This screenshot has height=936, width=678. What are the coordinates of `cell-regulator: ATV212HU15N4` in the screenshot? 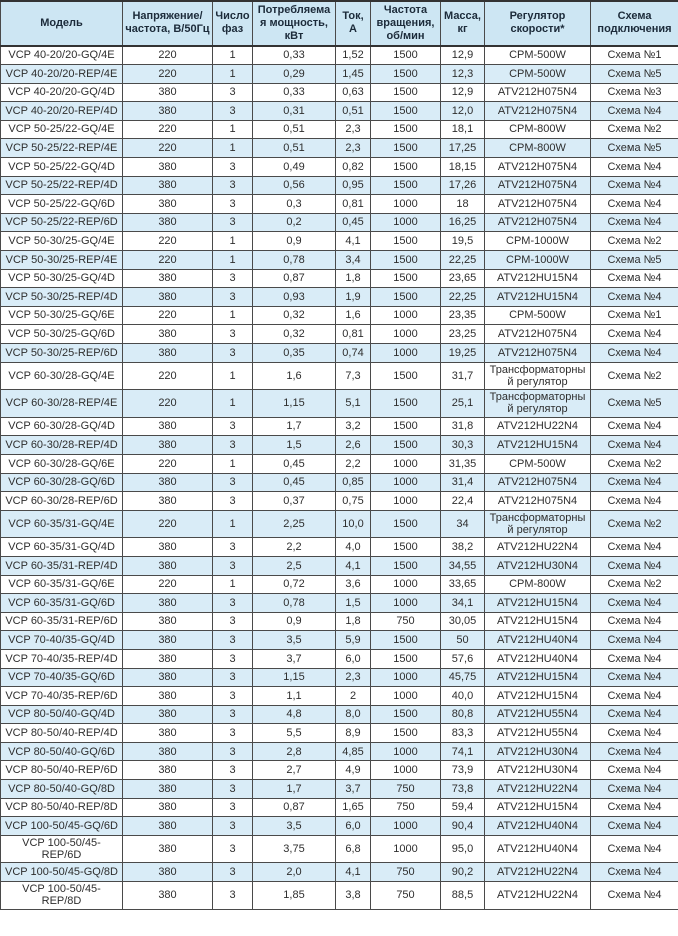 It's located at (537, 696).